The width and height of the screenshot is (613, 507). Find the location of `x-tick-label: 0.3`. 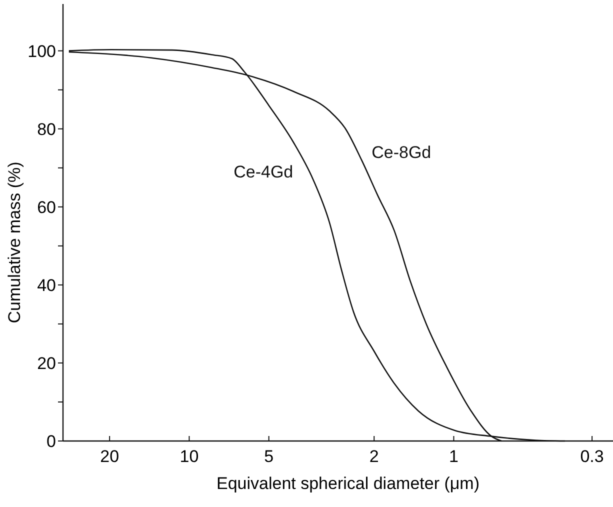

x-tick-label: 0.3 is located at coordinates (592, 456).